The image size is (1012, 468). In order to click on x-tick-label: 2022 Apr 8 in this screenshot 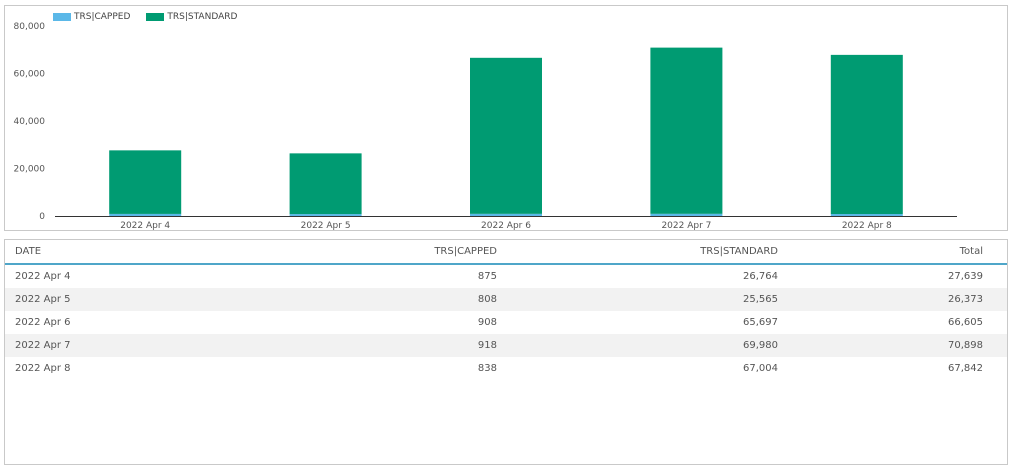, I will do `click(867, 225)`.